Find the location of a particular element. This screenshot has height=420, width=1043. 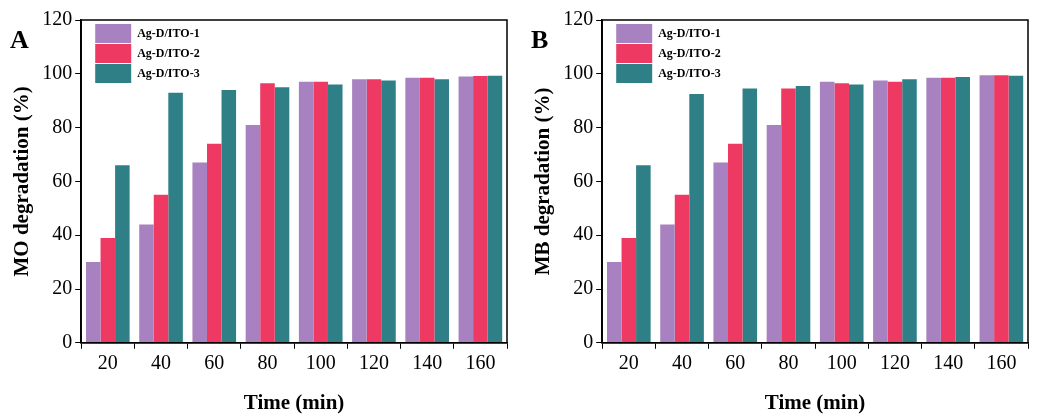

text: B is located at coordinates (540, 39).